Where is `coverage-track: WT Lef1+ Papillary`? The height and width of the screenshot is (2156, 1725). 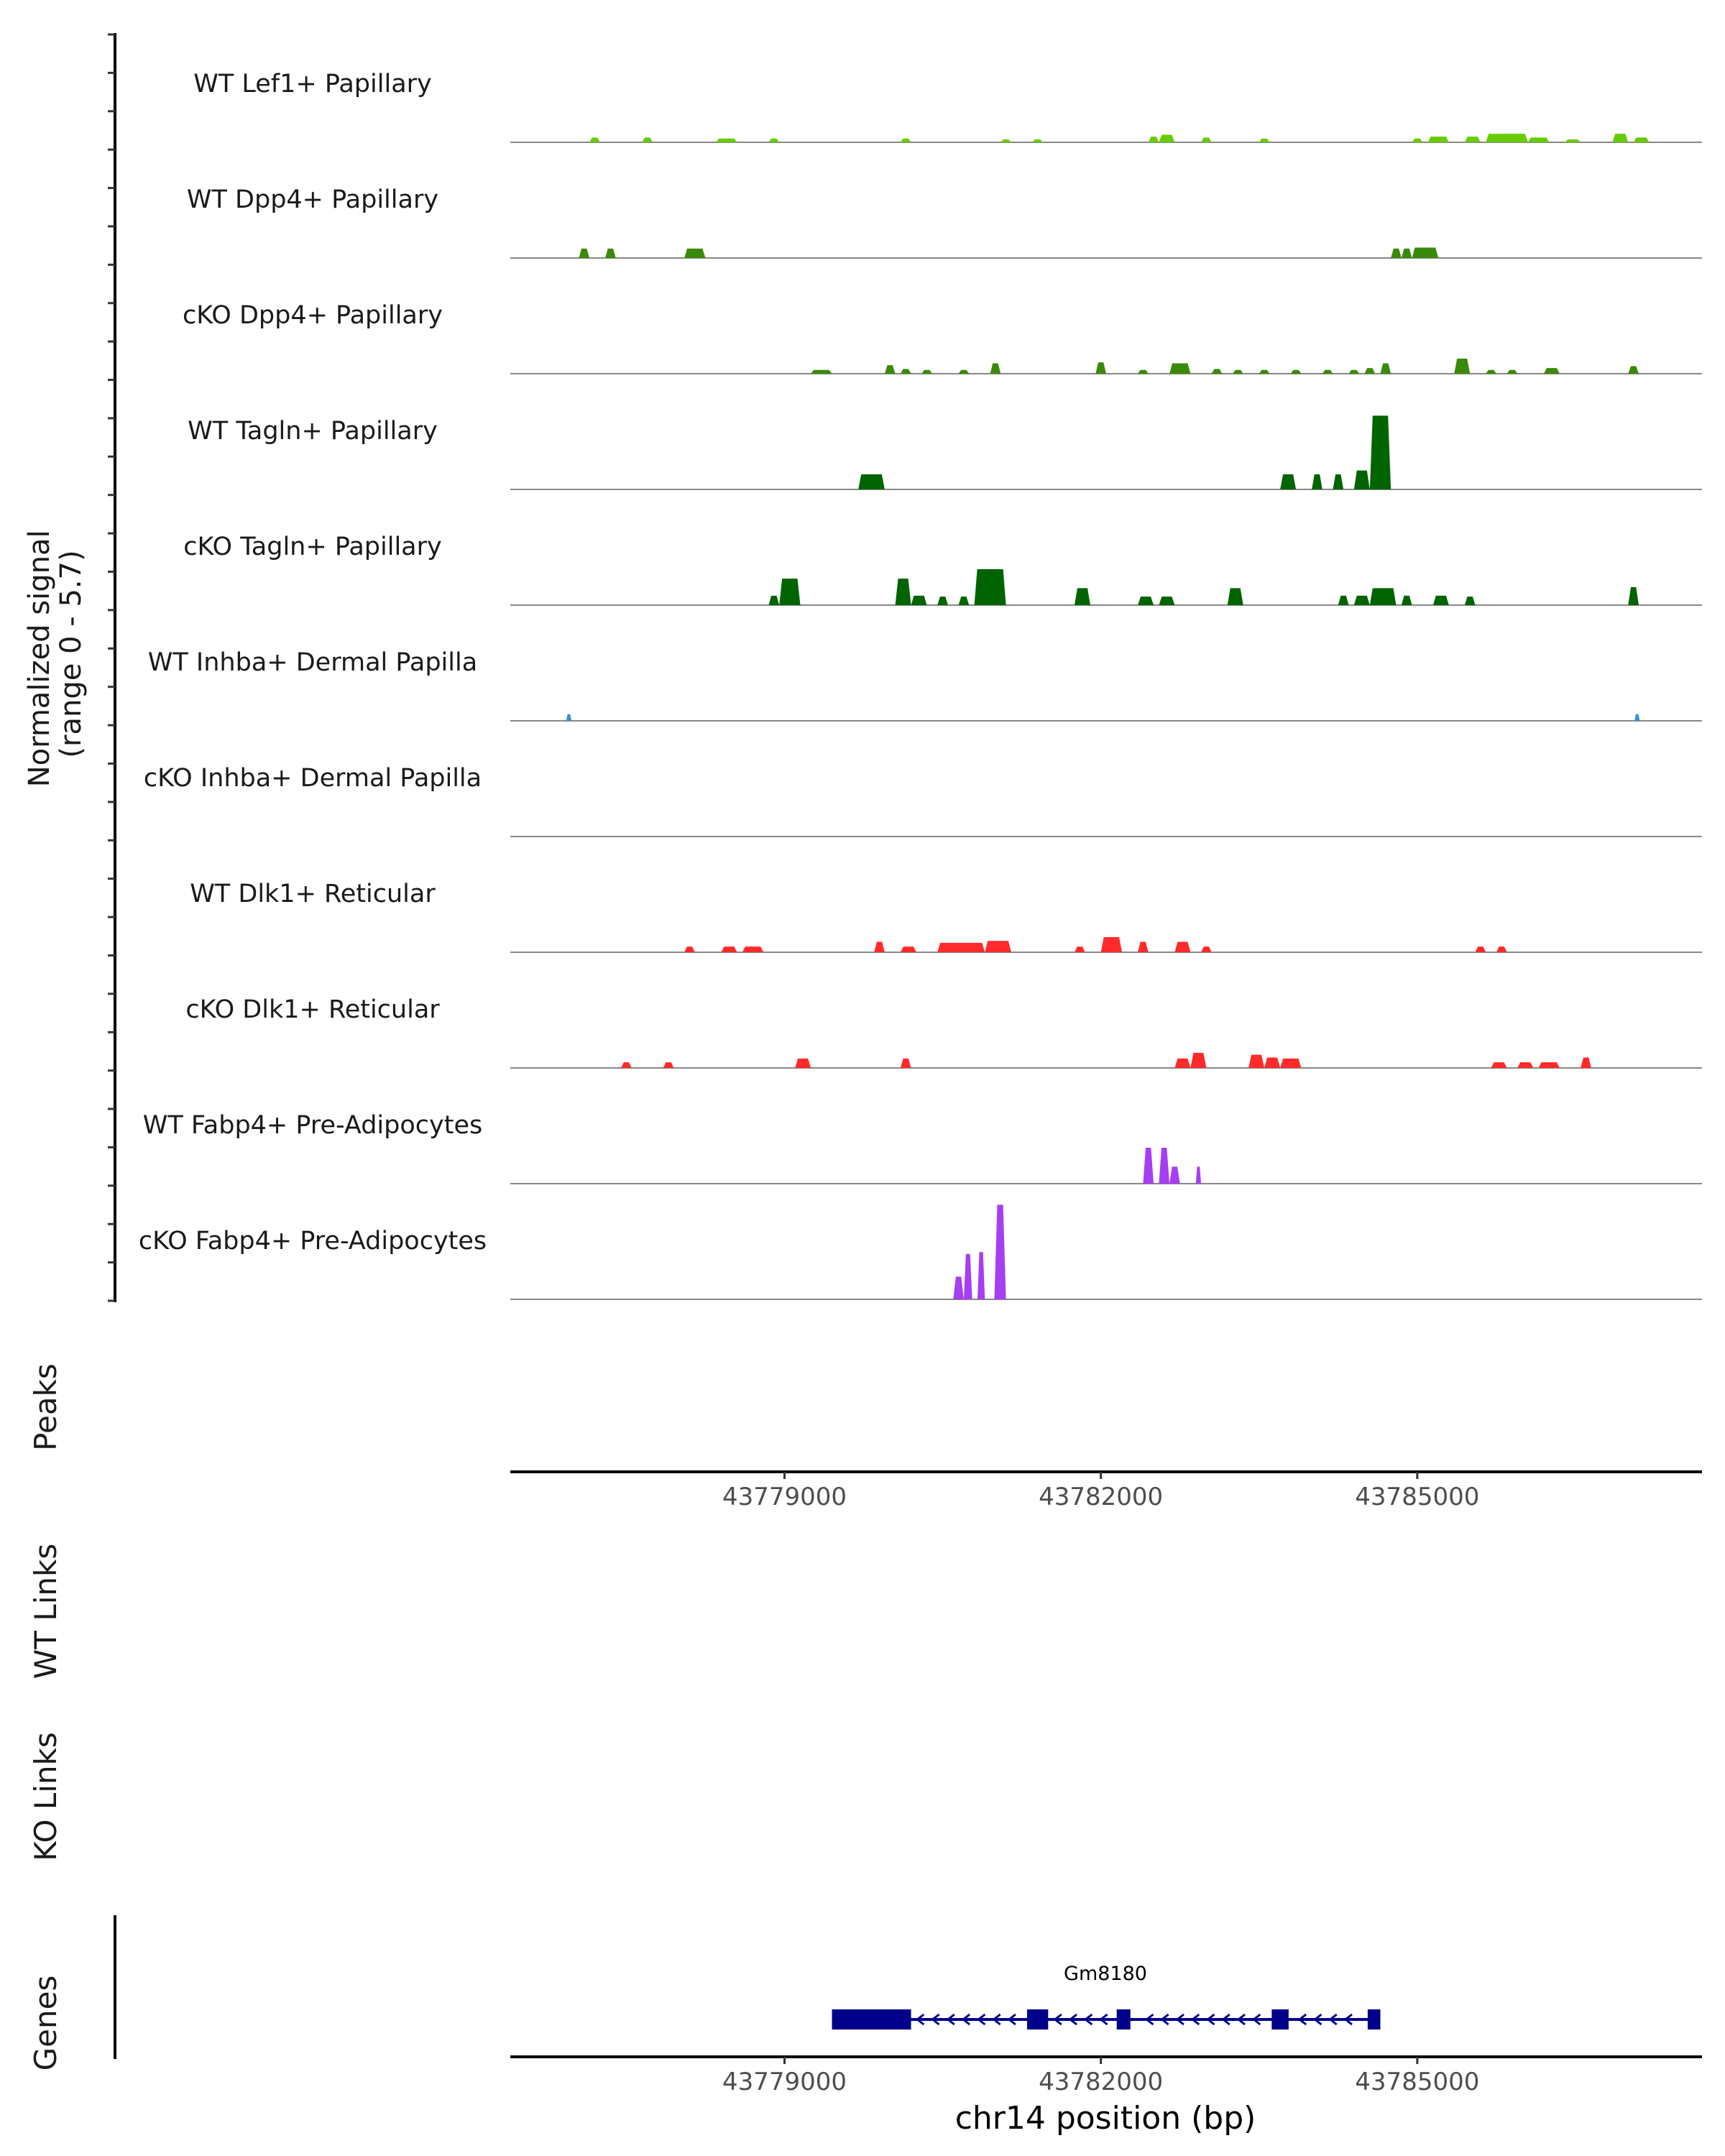
coverage-track: WT Lef1+ Papillary is located at coordinates (947, 106).